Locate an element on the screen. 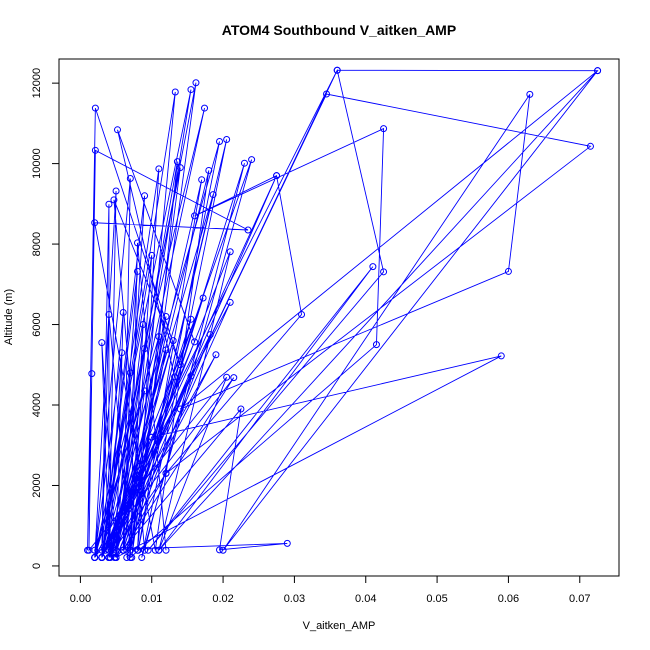 The width and height of the screenshot is (650, 650). y-tick-label: 10000 is located at coordinates (37, 163).